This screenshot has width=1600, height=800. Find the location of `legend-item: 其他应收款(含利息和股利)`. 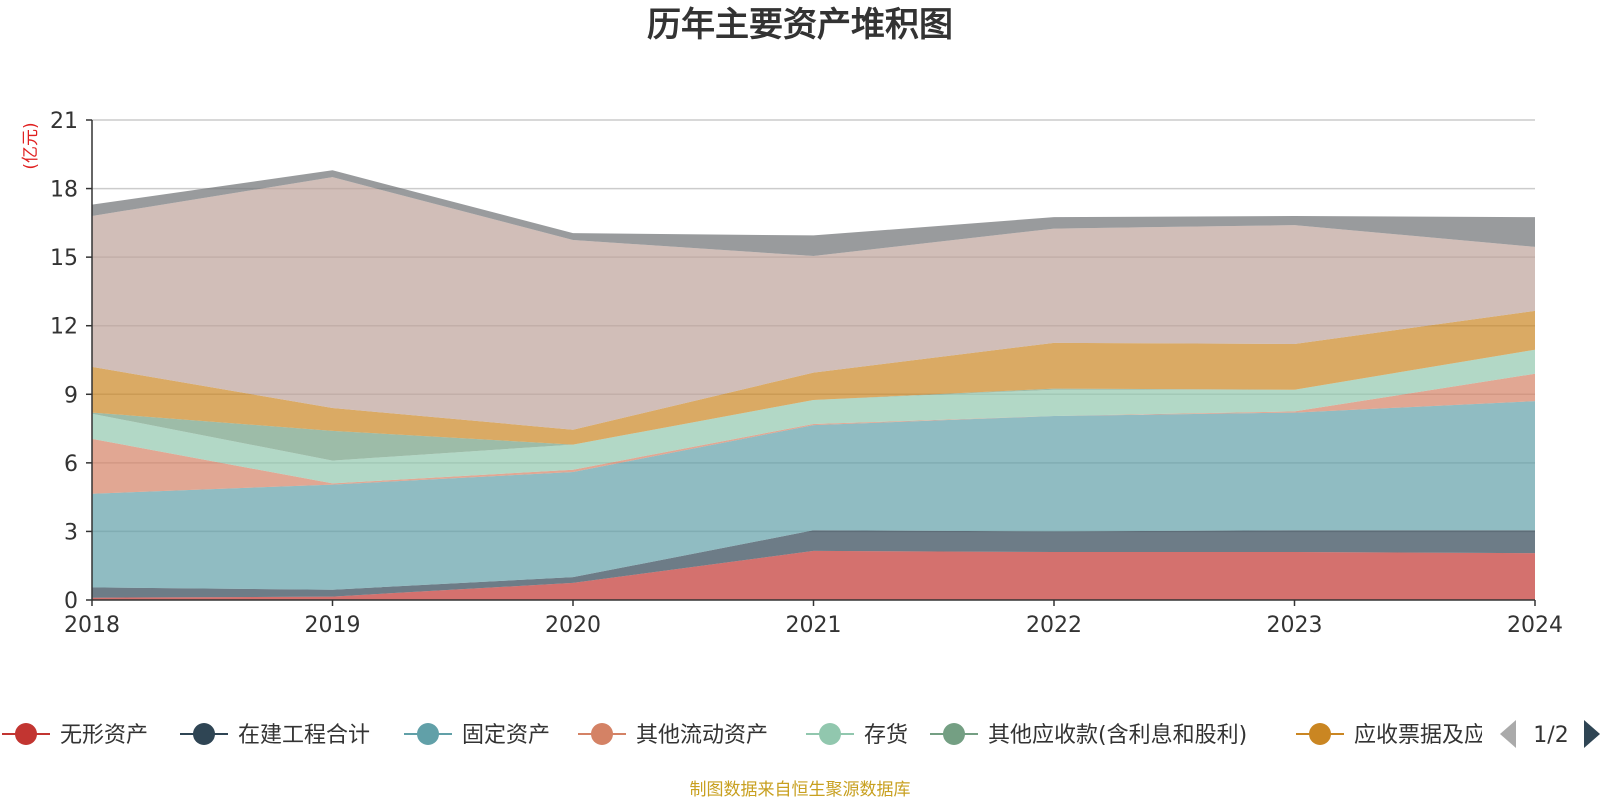

legend-item: 其他应收款(含利息和股利) is located at coordinates (1088, 735).